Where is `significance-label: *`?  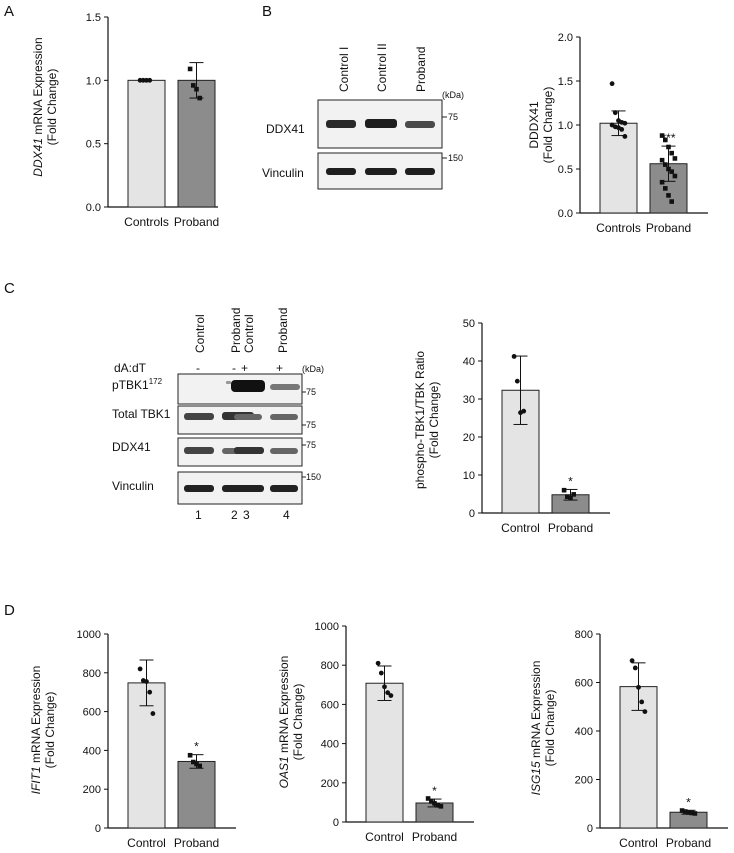
significance-label: * is located at coordinates (688, 802).